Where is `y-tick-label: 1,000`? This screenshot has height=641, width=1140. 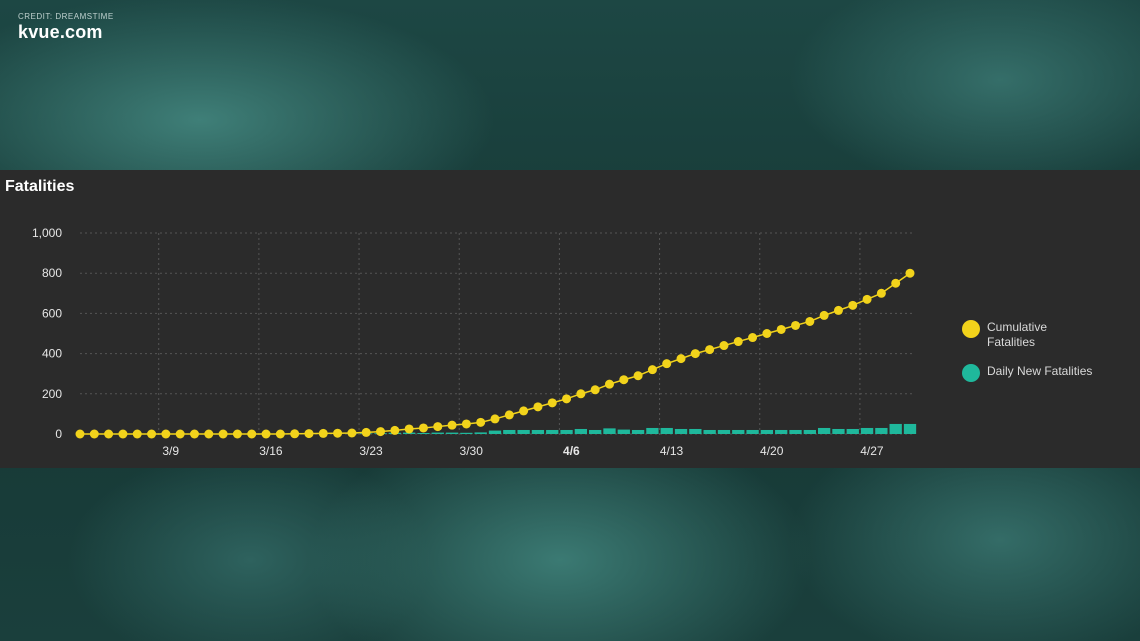
y-tick-label: 1,000 is located at coordinates (47, 233).